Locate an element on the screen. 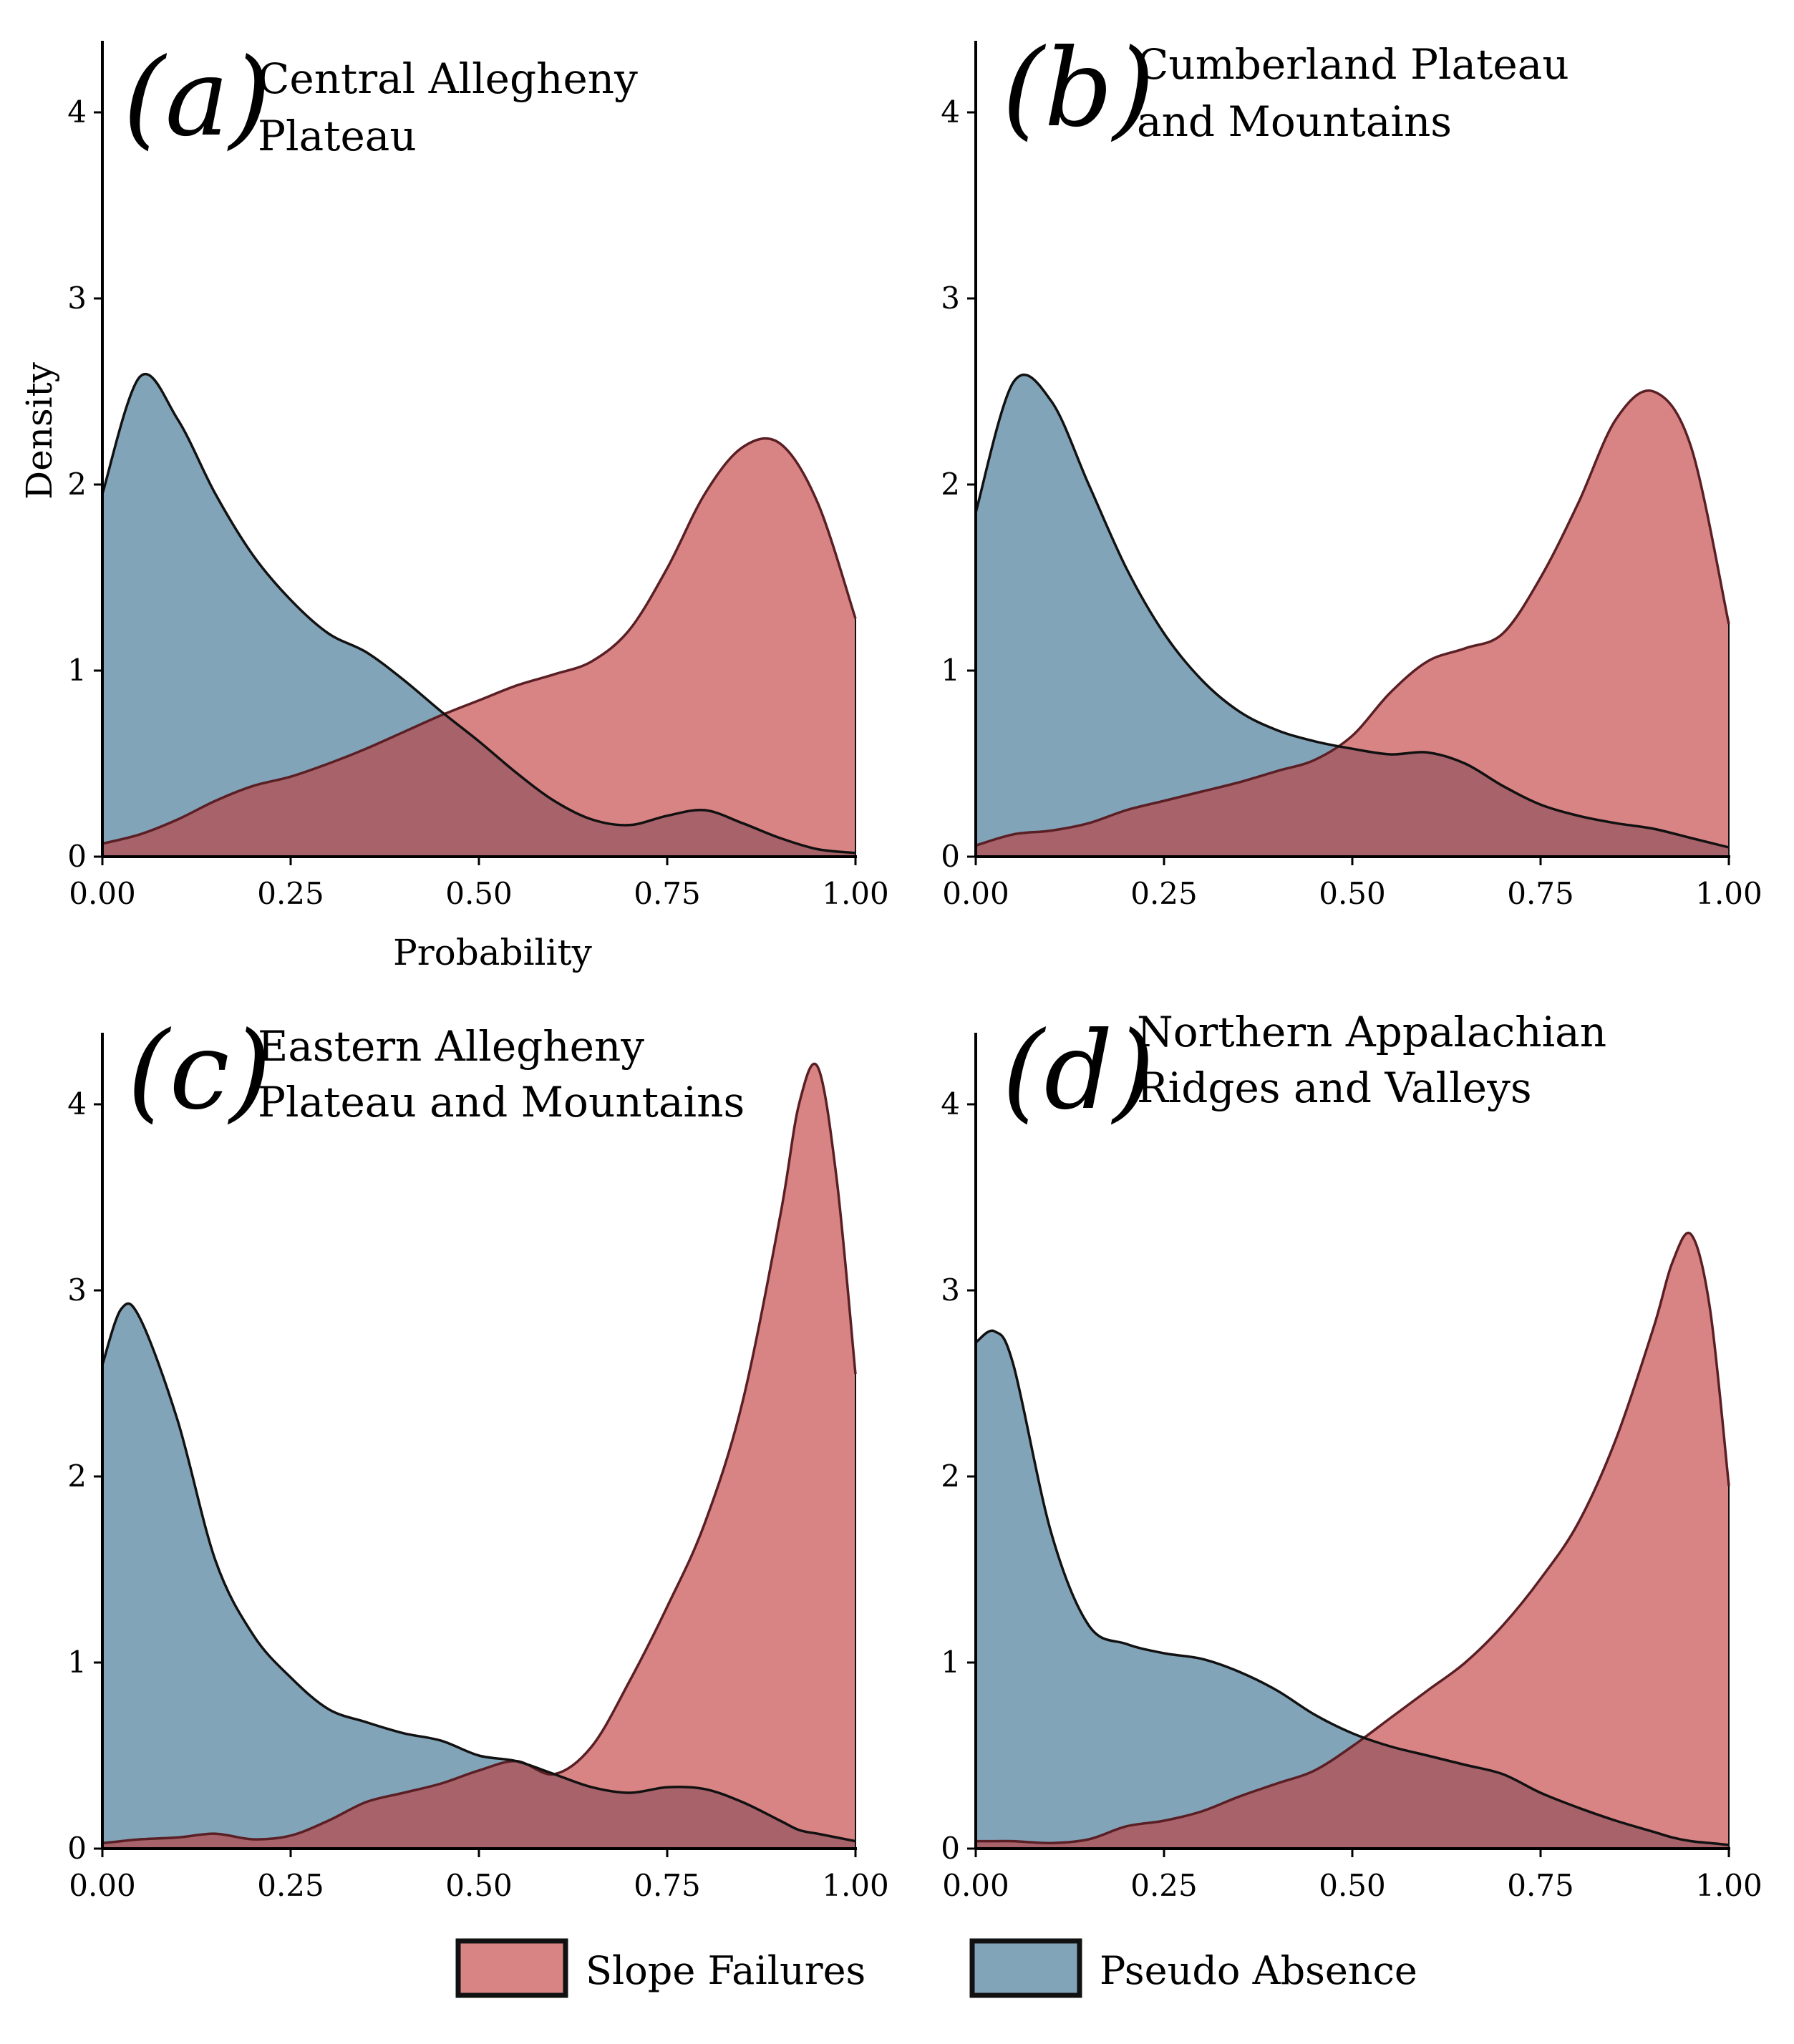 Image resolution: width=1794 pixels, height=2044 pixels. panel-c-y-tick-label: 3 is located at coordinates (77, 1290).